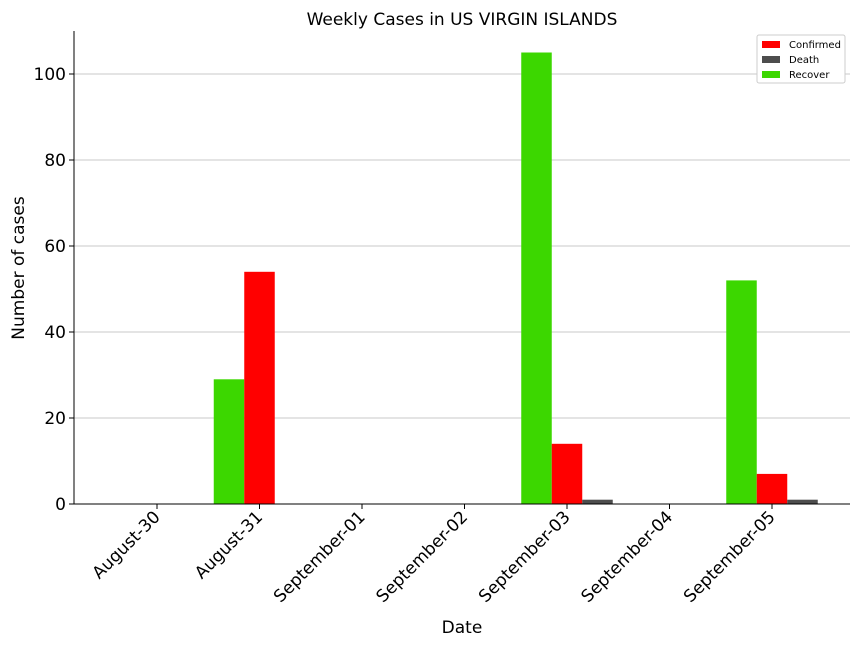 The width and height of the screenshot is (864, 648). I want to click on legend-label: Recover, so click(809, 75).